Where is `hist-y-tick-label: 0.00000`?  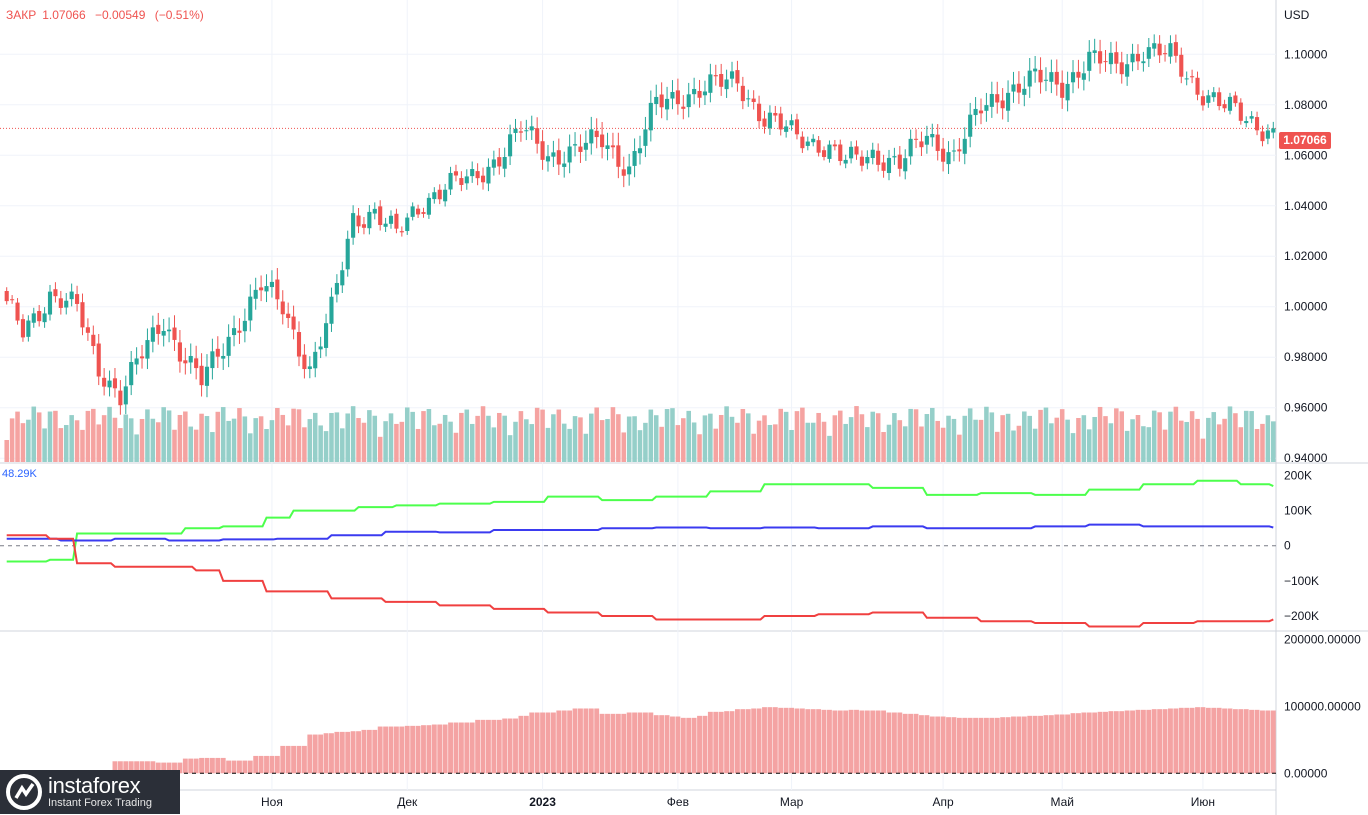 hist-y-tick-label: 0.00000 is located at coordinates (1306, 773).